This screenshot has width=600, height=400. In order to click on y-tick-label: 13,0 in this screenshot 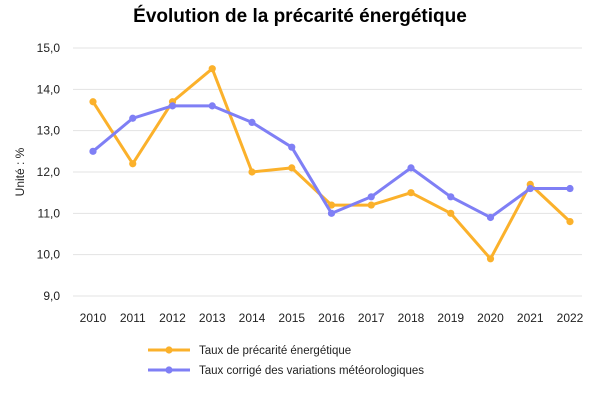, I will do `click(49, 131)`.